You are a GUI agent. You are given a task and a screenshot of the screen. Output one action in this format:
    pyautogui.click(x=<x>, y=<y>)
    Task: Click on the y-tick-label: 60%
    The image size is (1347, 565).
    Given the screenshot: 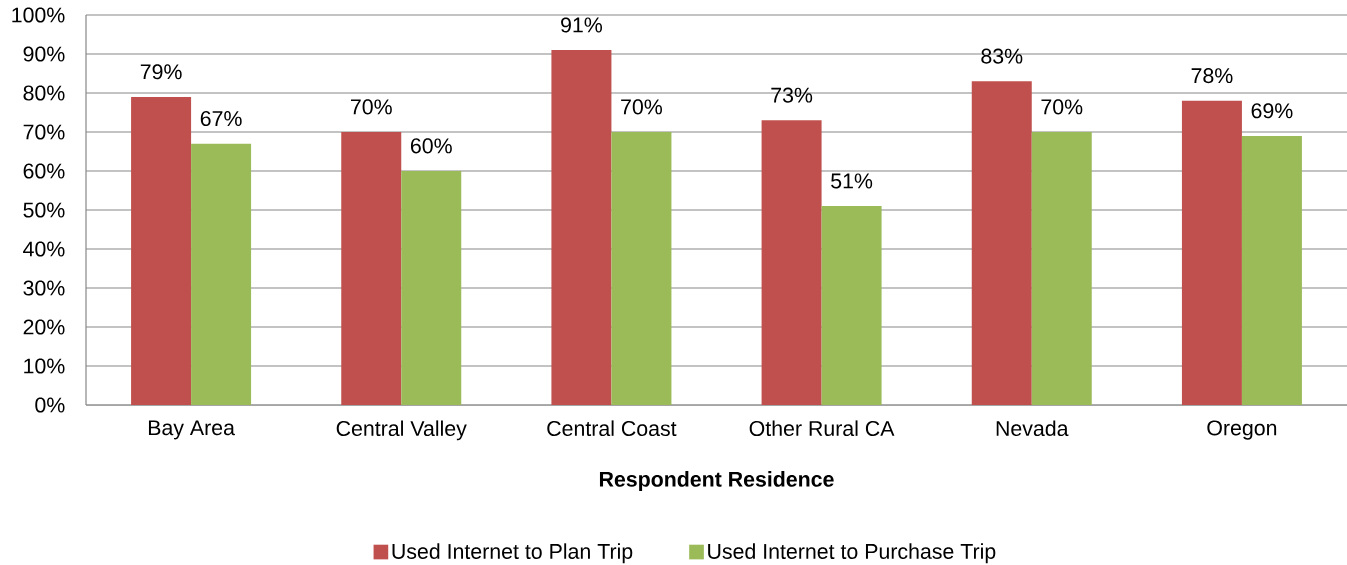 What is the action you would take?
    pyautogui.click(x=44, y=171)
    